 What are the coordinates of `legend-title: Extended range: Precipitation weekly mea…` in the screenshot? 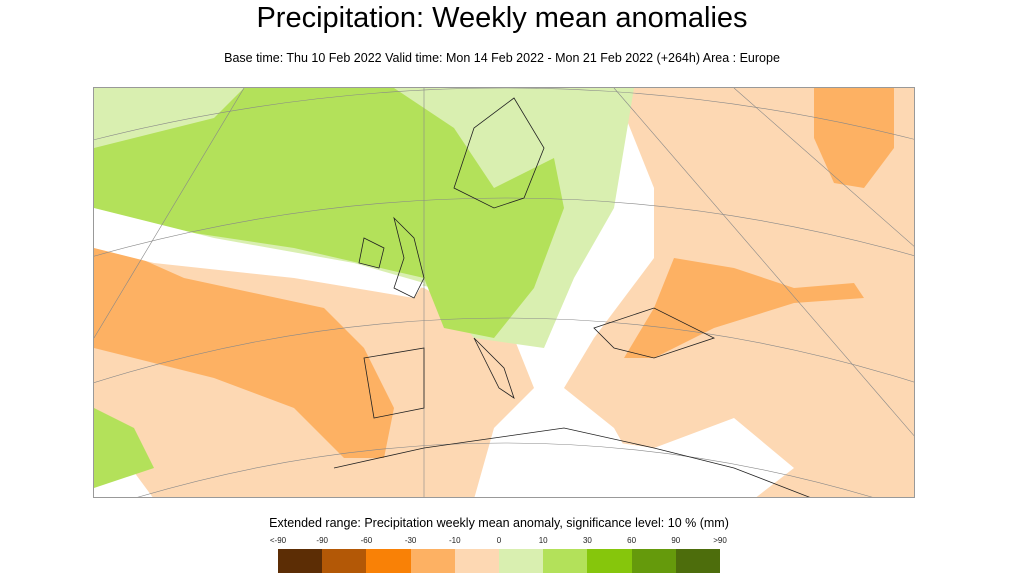 It's located at (499, 523).